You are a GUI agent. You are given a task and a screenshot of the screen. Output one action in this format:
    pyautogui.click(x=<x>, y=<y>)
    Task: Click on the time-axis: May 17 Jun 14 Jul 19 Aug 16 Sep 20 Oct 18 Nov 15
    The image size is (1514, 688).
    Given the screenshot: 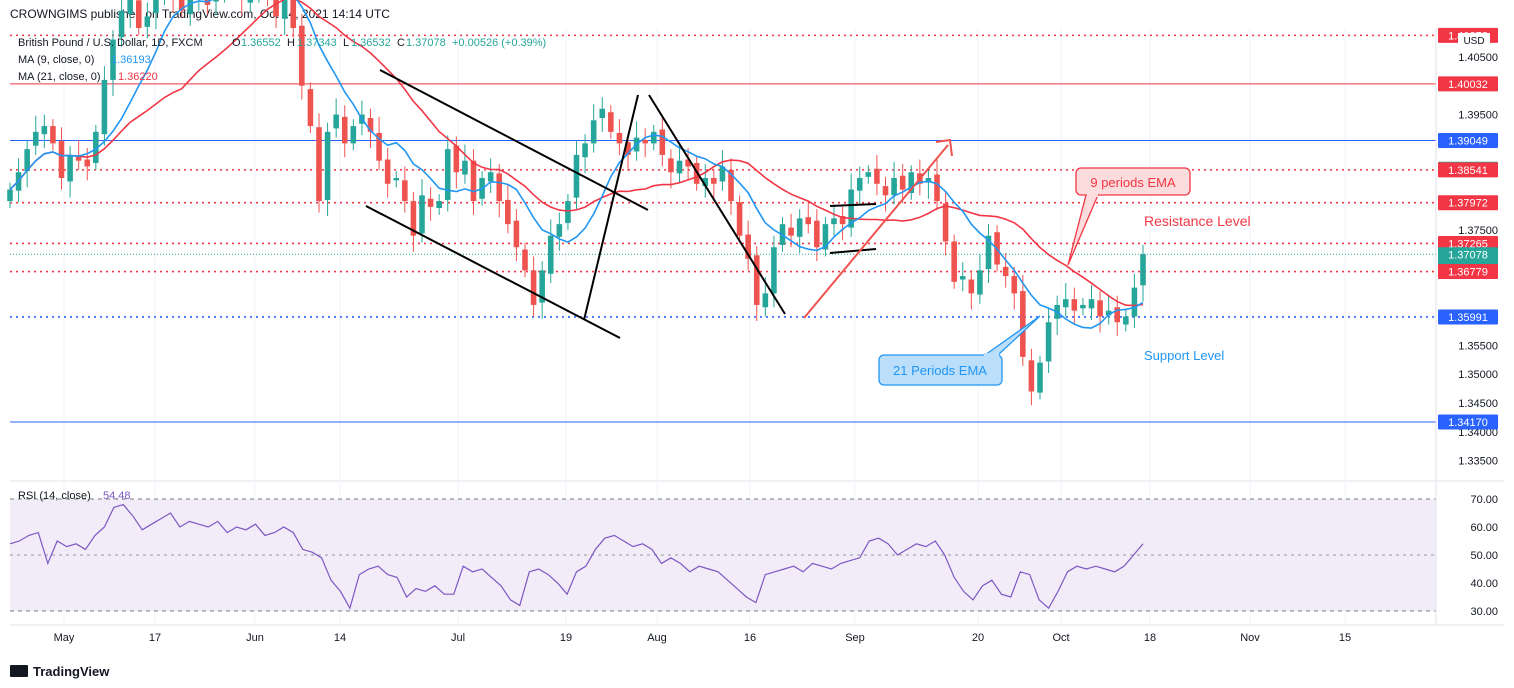 What is the action you would take?
    pyautogui.click(x=703, y=638)
    